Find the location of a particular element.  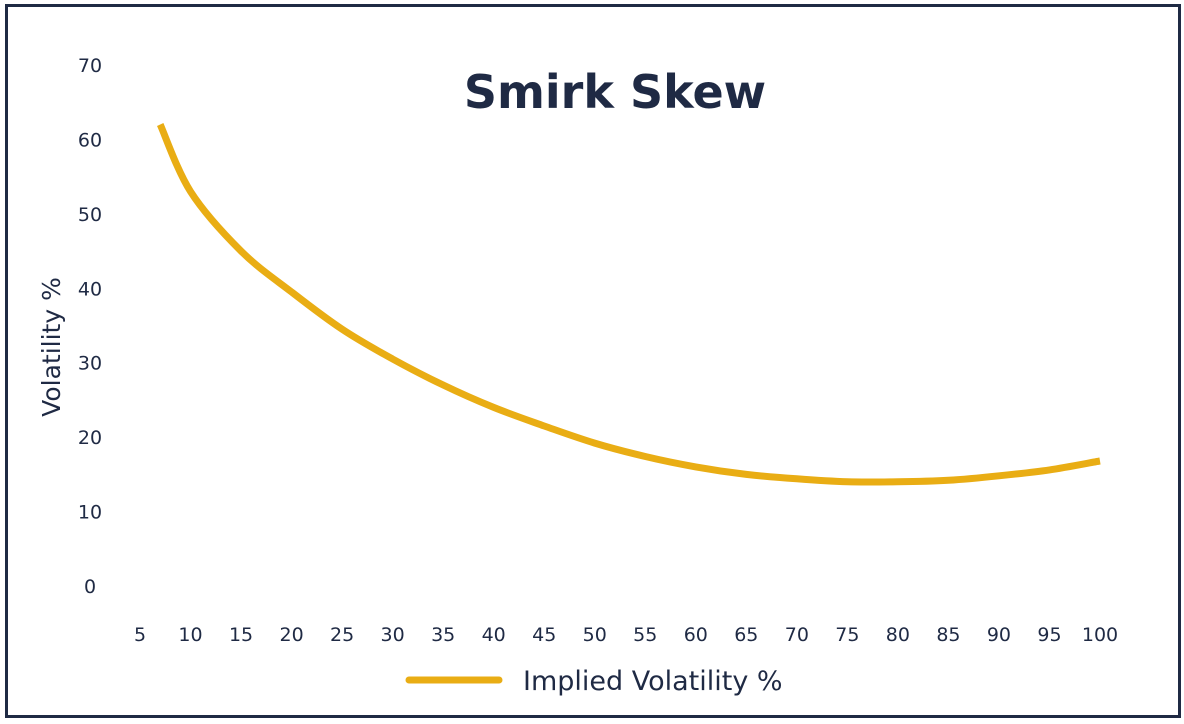

y-tick-label: 50 is located at coordinates (90, 215).